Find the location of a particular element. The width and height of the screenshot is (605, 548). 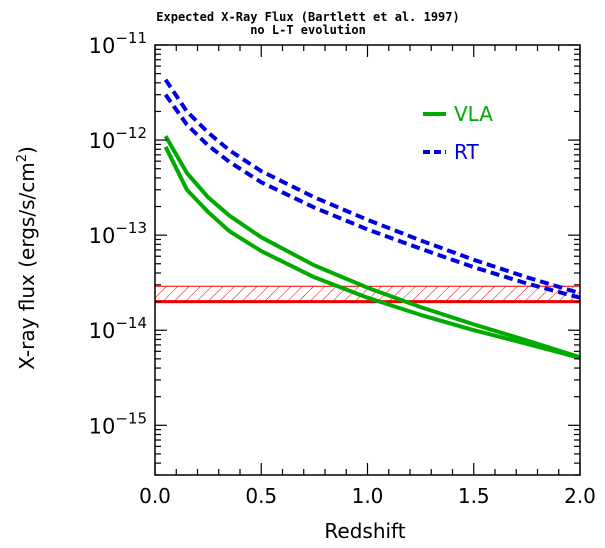

y-axis-label-main: X-ray flux (ergs/s/cm is located at coordinates (27, 266).